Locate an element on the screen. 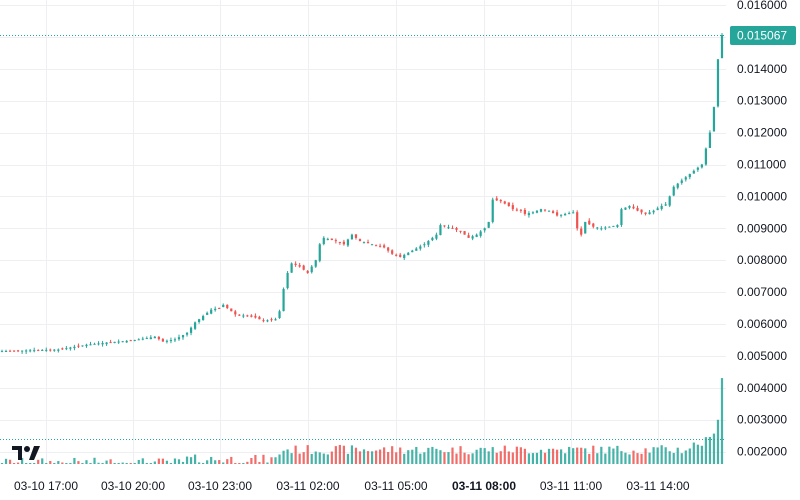 The height and width of the screenshot is (500, 800). x-tick-label: 03-11 02:00 is located at coordinates (307, 486).